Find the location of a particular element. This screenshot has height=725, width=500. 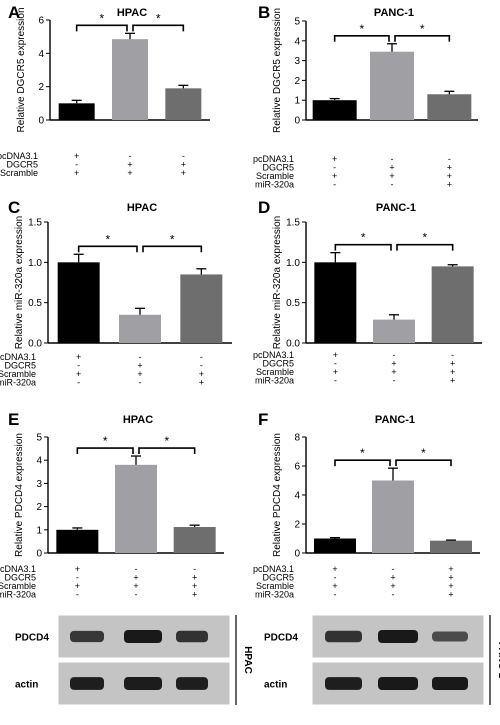

condition-label: pcDNA3.1 is located at coordinates (19, 156).